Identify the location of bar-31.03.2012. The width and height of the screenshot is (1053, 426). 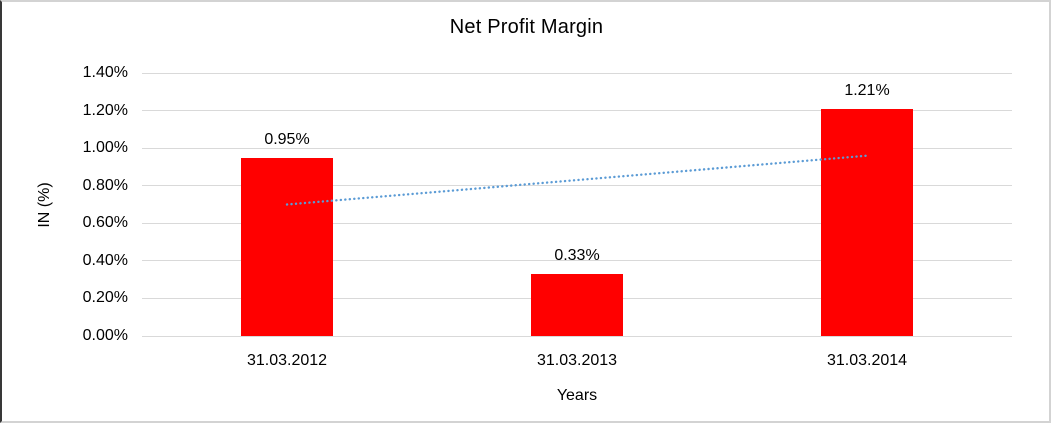
(287, 246).